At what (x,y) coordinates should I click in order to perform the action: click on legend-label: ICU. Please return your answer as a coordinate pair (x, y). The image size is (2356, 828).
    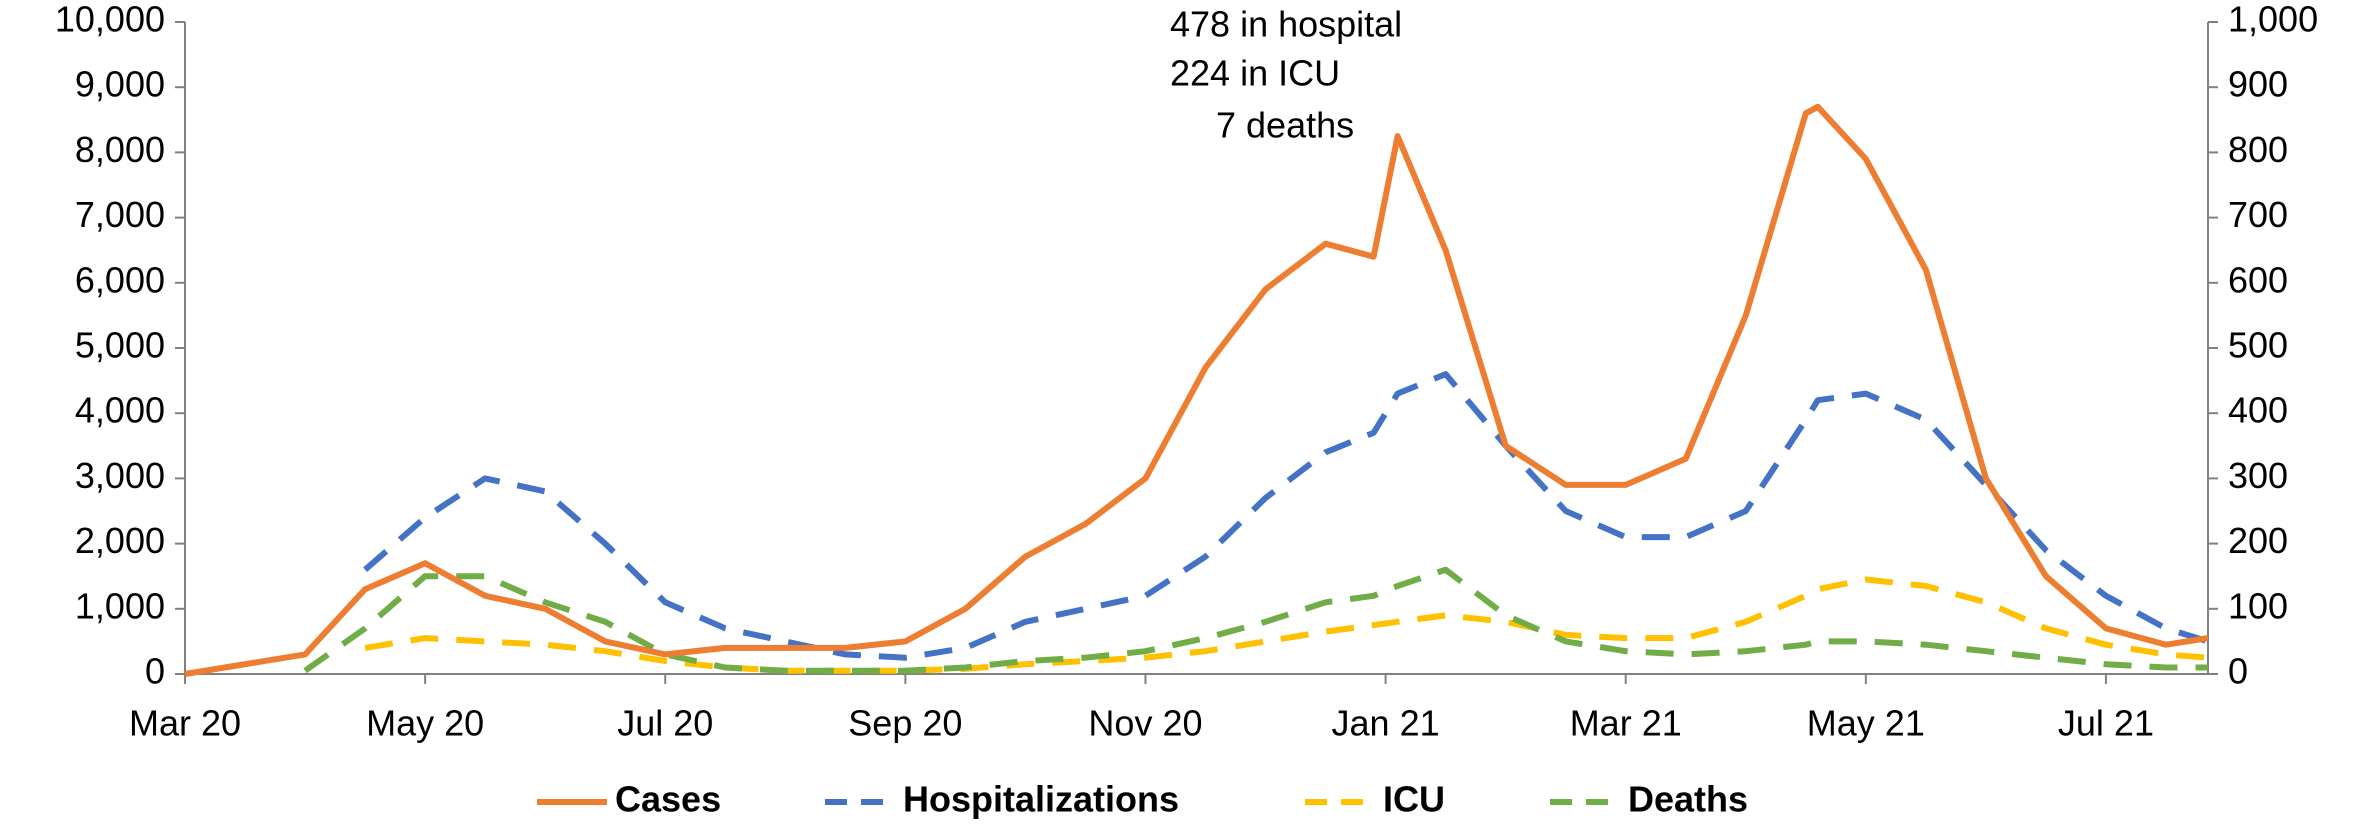
    Looking at the image, I should click on (1414, 799).